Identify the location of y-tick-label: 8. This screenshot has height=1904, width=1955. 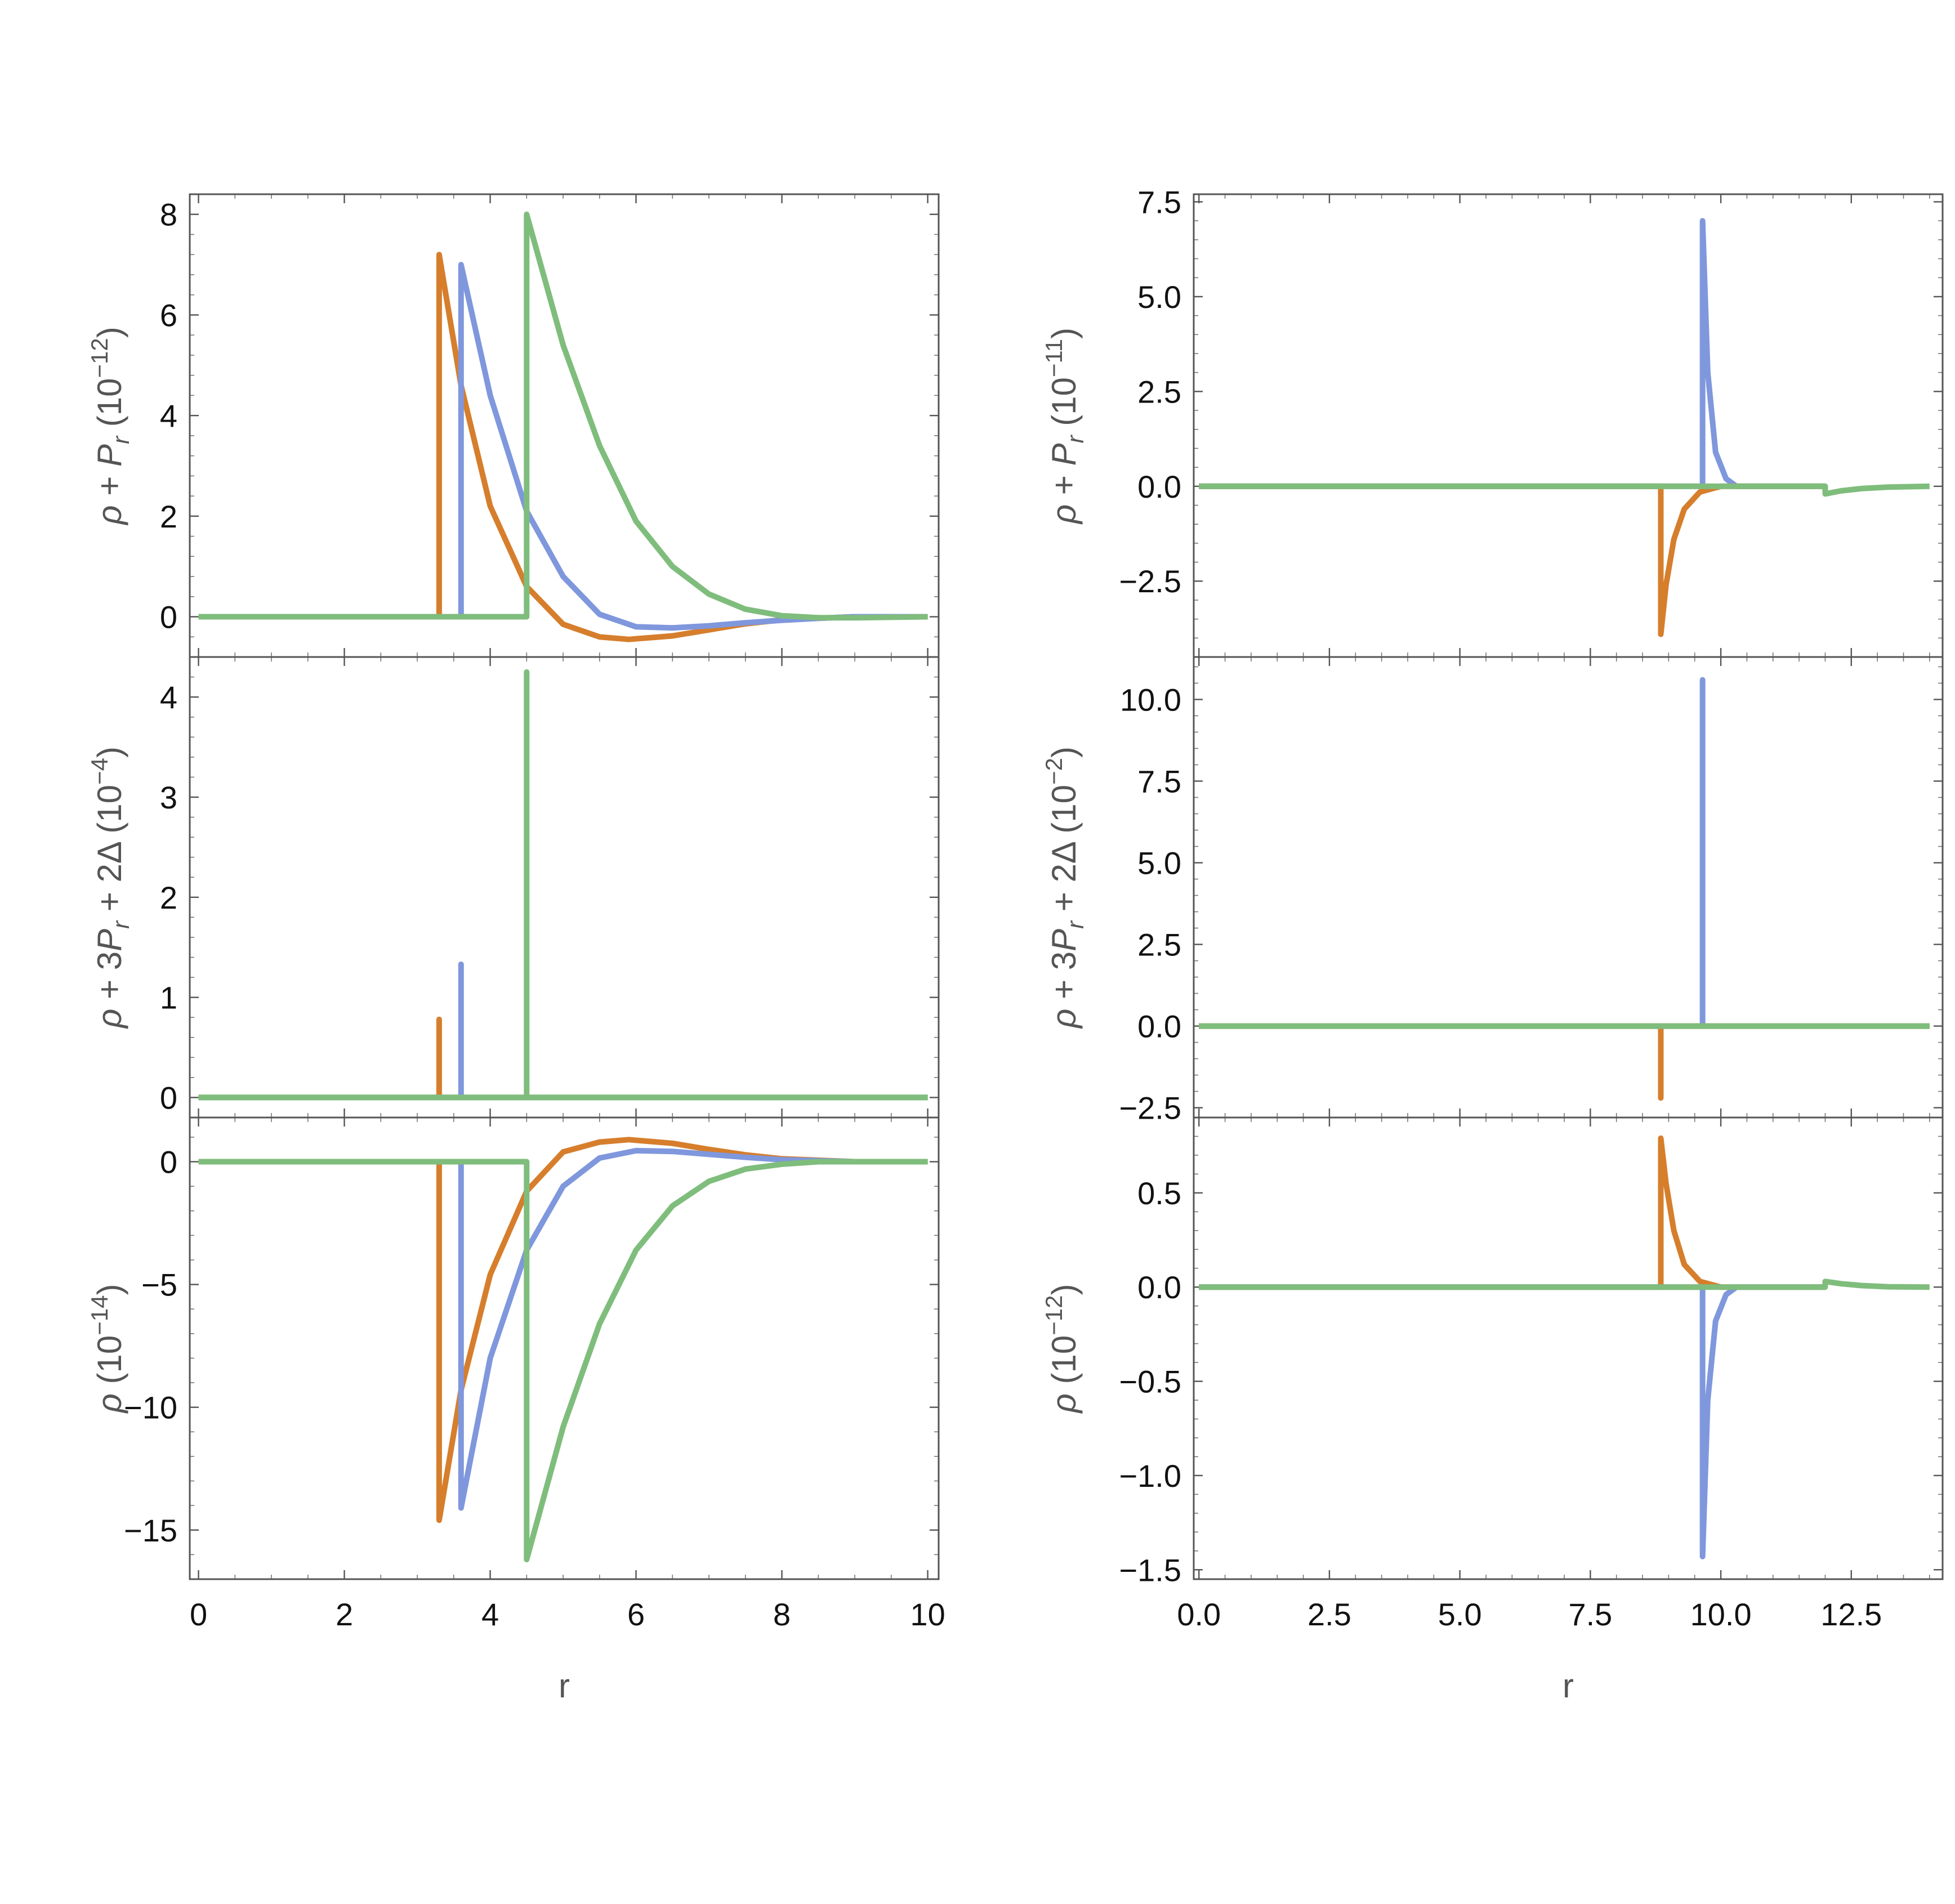
(168, 215).